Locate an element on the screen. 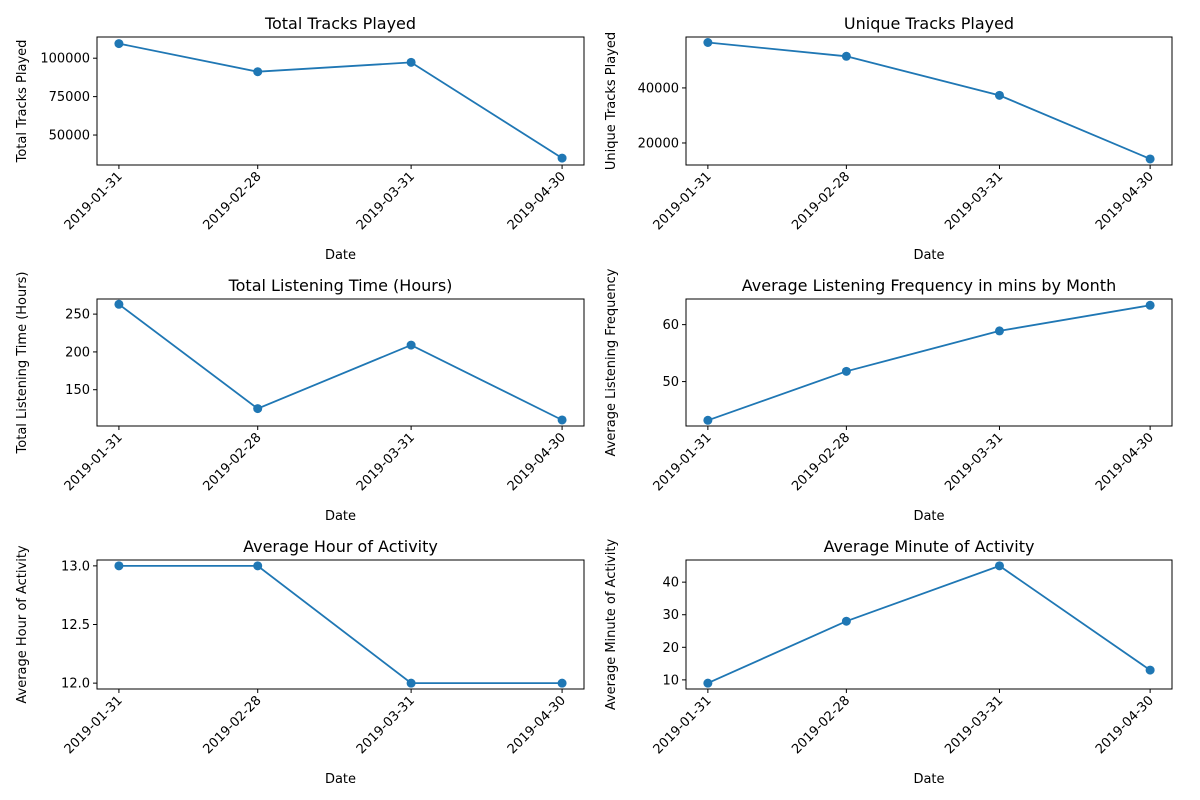 The width and height of the screenshot is (1200, 800). y-axis-label: Total Tracks Played is located at coordinates (22, 102).